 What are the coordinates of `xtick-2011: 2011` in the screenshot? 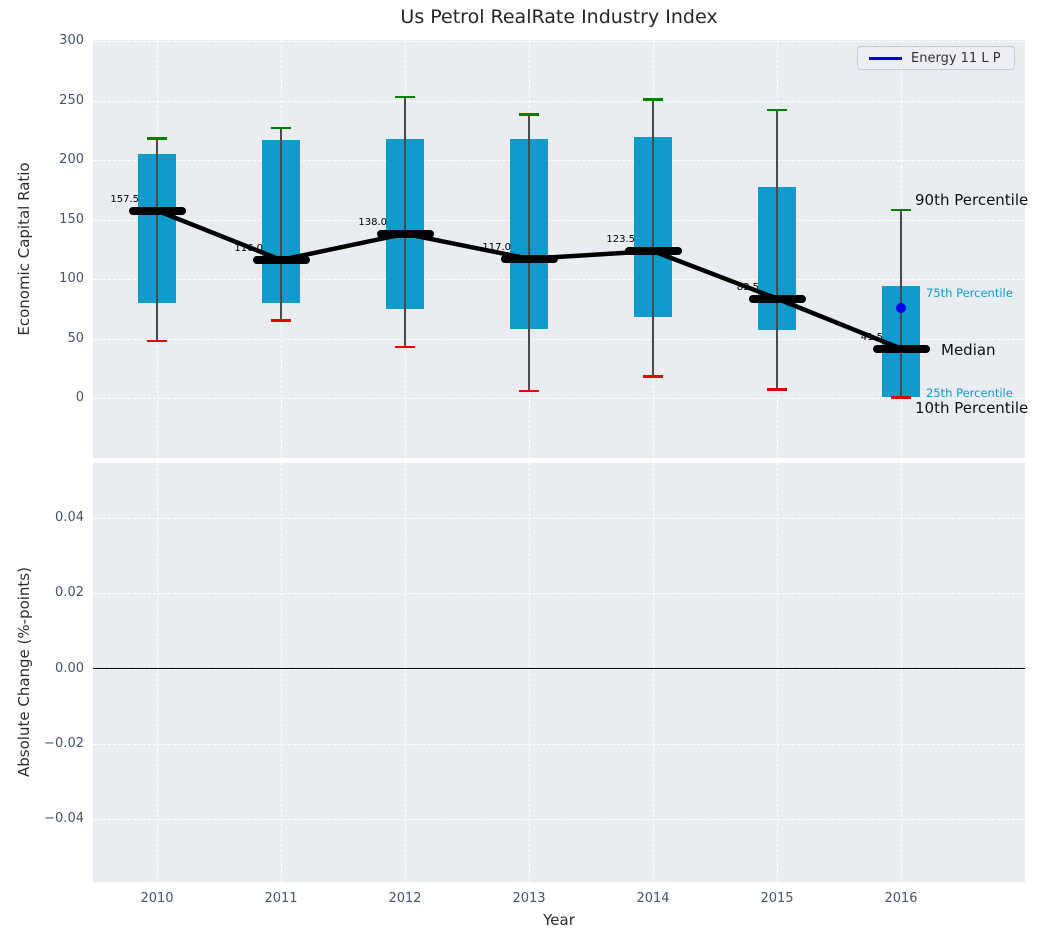 It's located at (281, 898).